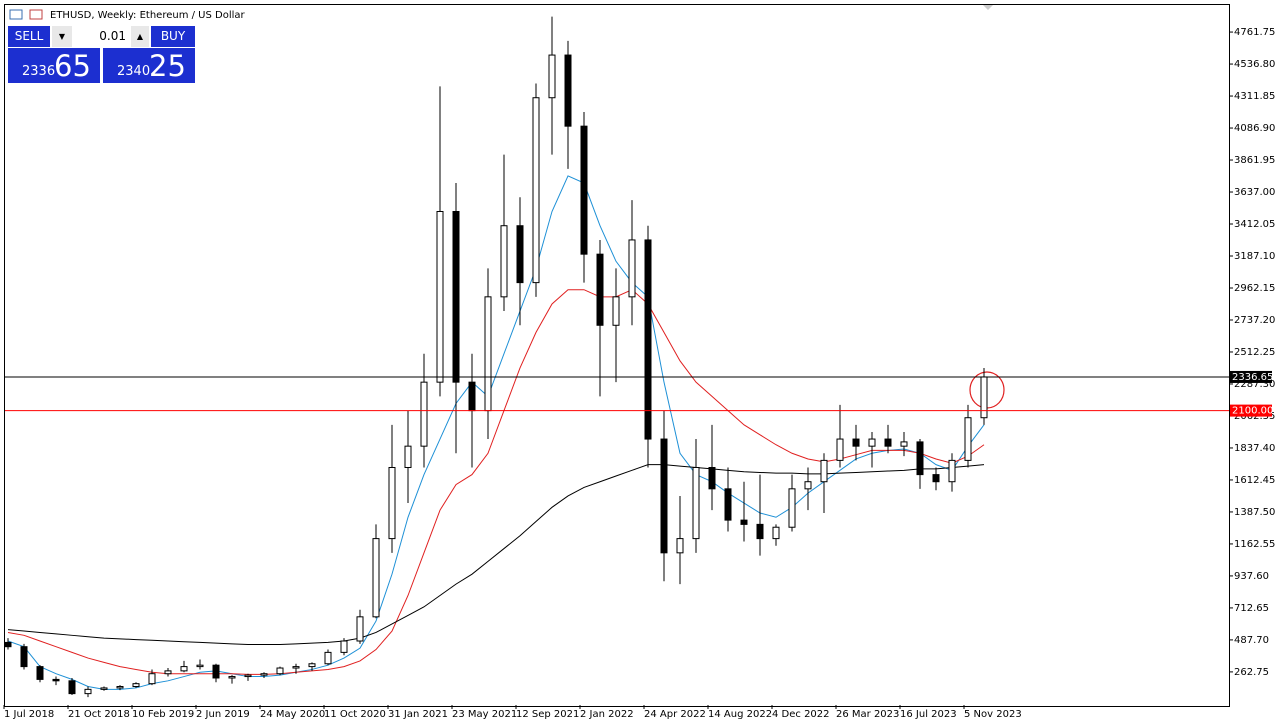  What do you see at coordinates (1254, 352) in the screenshot?
I see `y-tick-label: 2512.25` at bounding box center [1254, 352].